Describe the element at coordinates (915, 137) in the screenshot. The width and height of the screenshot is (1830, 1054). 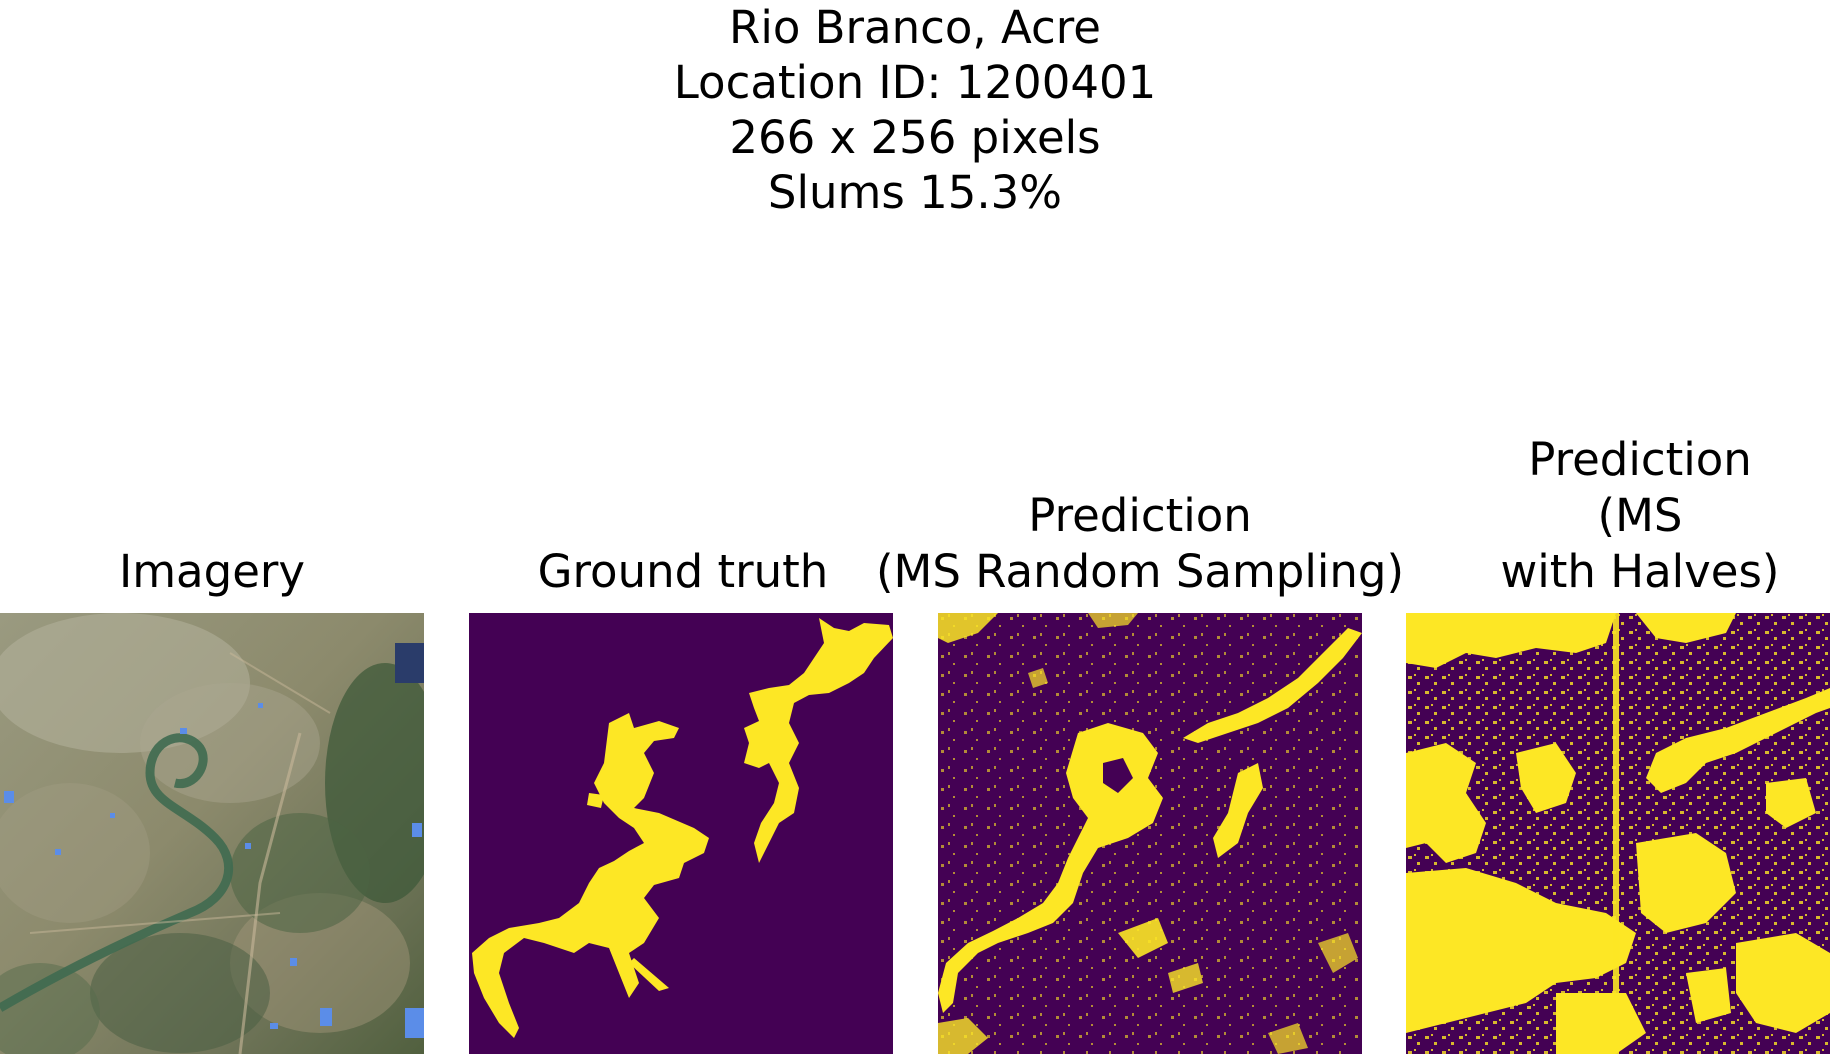
I see `title-line-dimensions: 266 x 256 pixels` at that location.